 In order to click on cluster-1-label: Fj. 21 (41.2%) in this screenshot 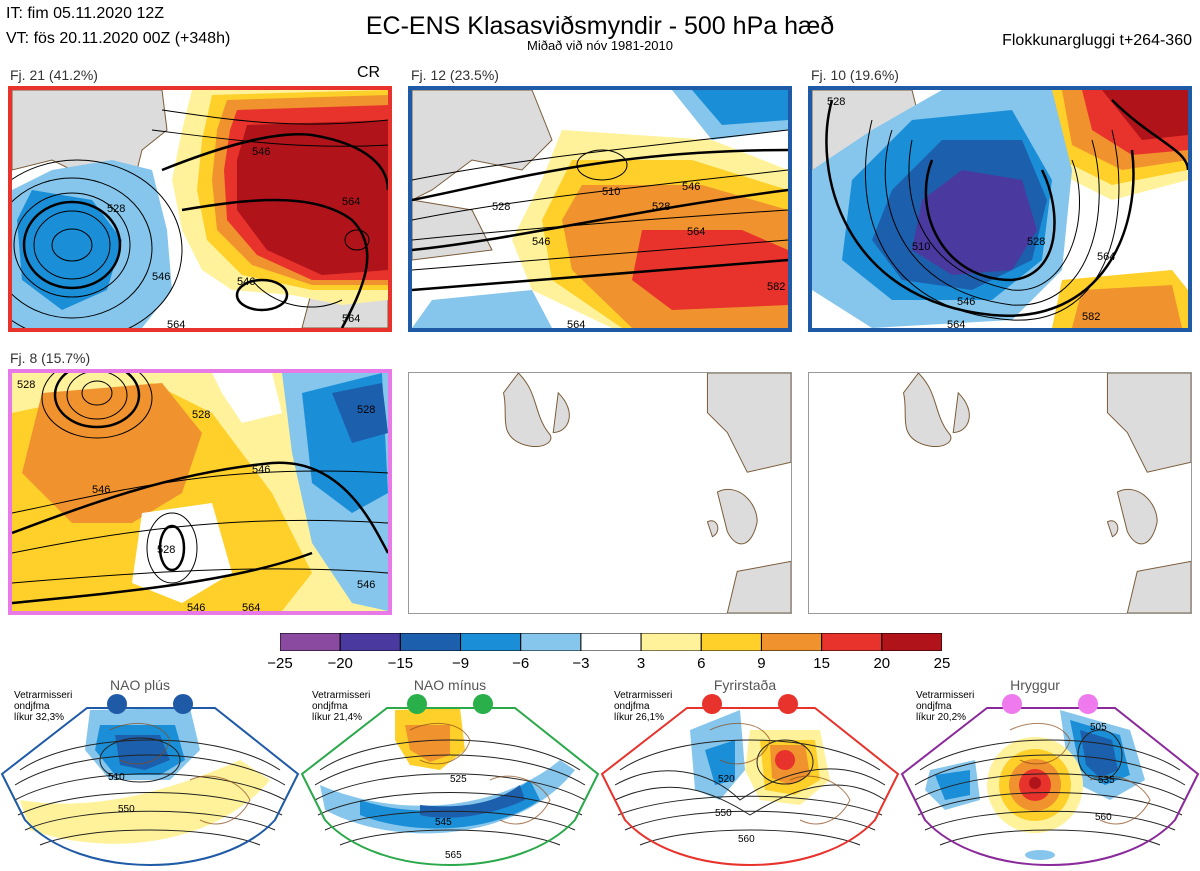, I will do `click(54, 75)`.